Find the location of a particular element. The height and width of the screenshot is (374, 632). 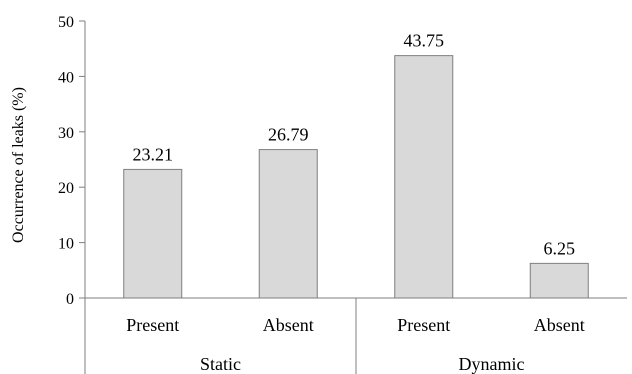

y-axis-label: Occurrence of leaks (%) is located at coordinates (18, 165).